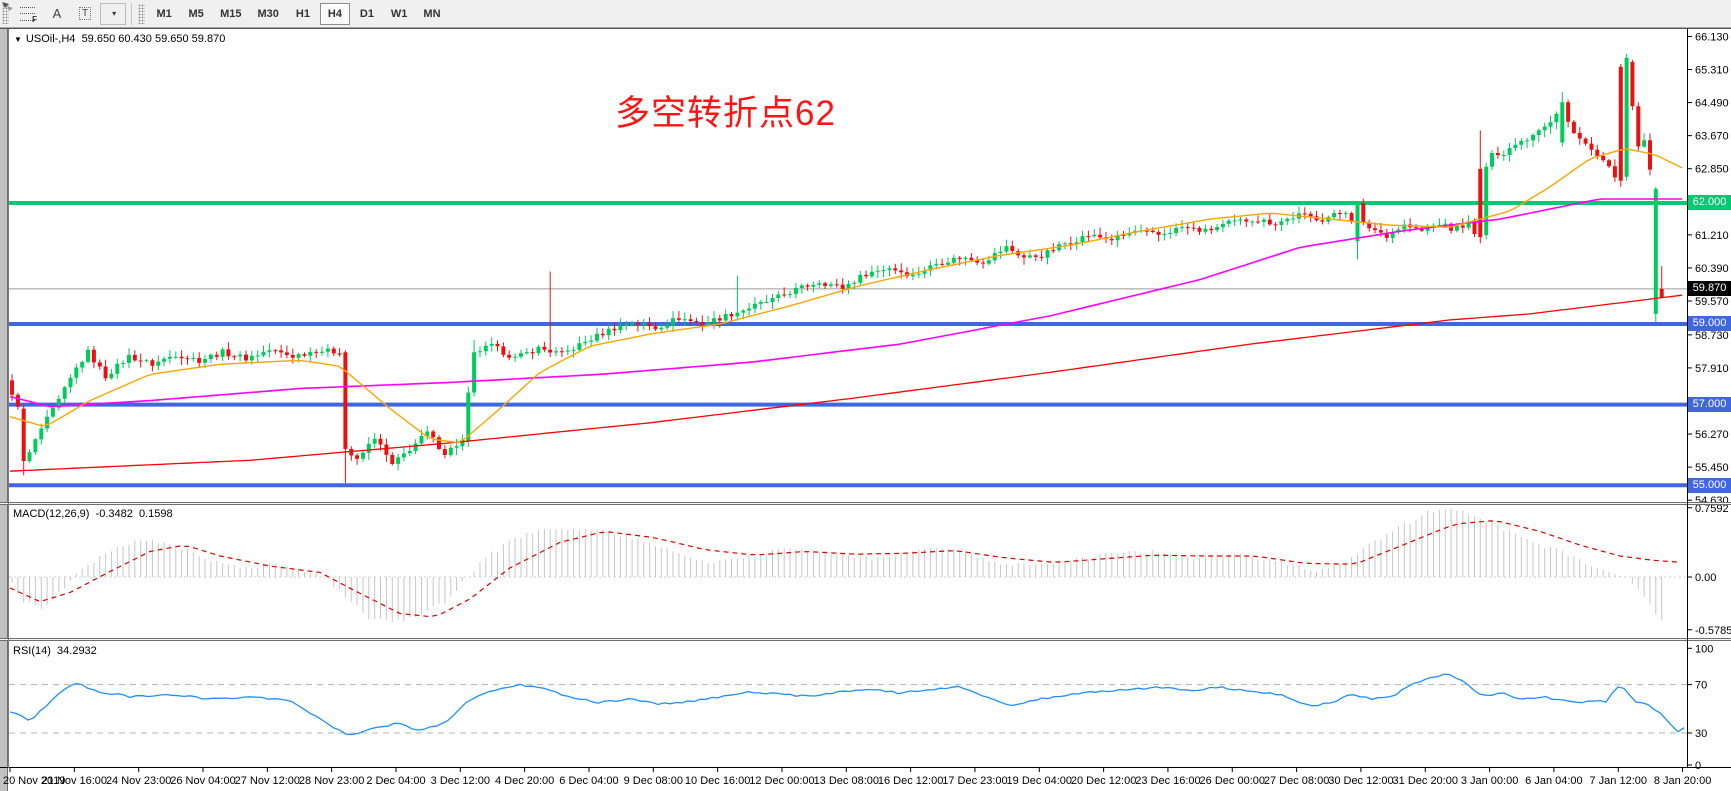  Describe the element at coordinates (1683, 781) in the screenshot. I see `time-label: 8 Jan 20:00` at that location.